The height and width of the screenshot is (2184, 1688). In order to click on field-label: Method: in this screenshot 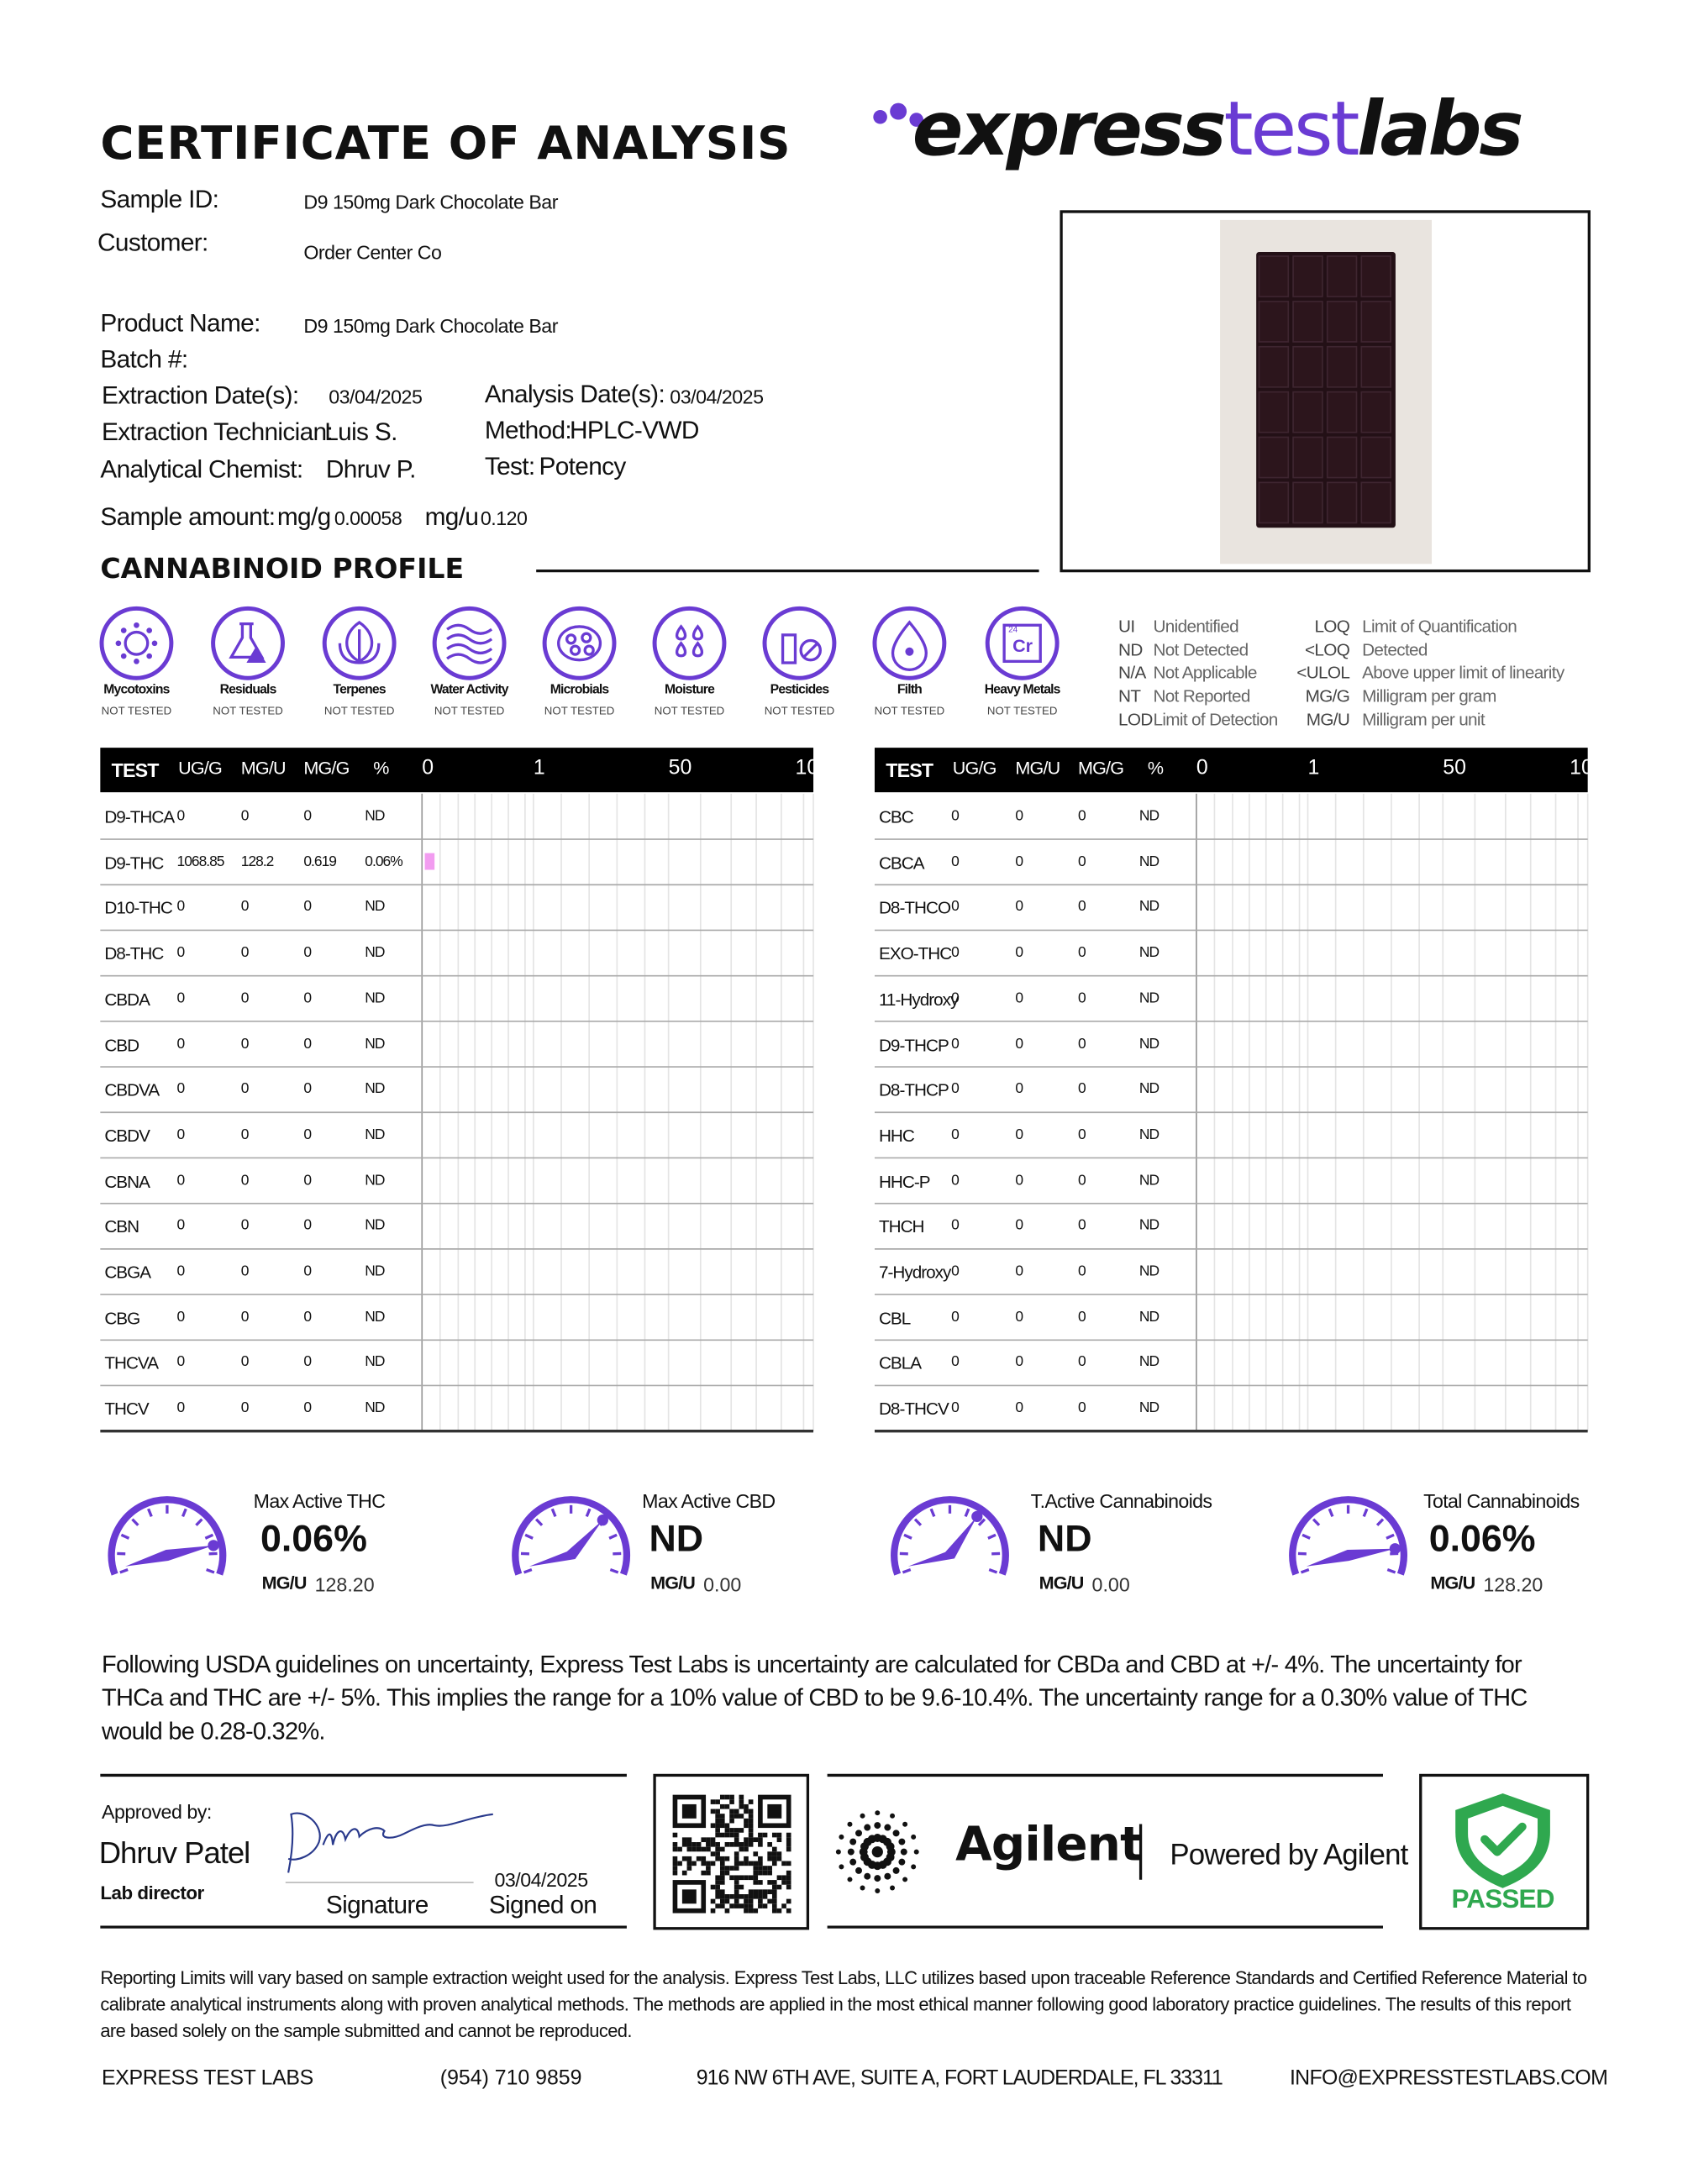, I will do `click(528, 430)`.